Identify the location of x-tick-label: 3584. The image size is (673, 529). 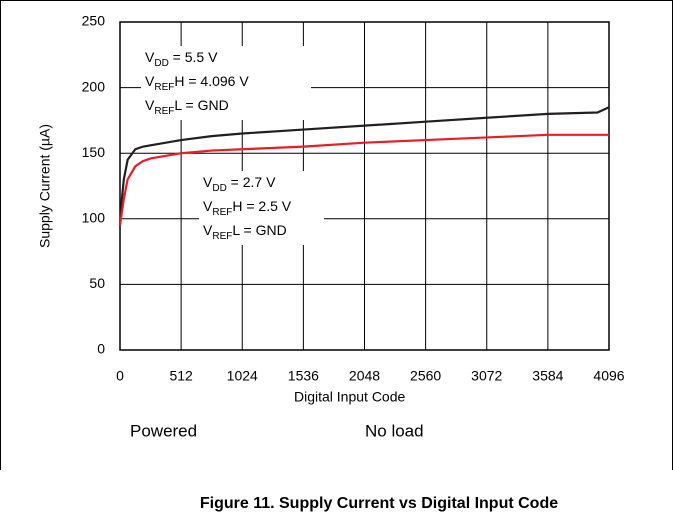
(547, 376).